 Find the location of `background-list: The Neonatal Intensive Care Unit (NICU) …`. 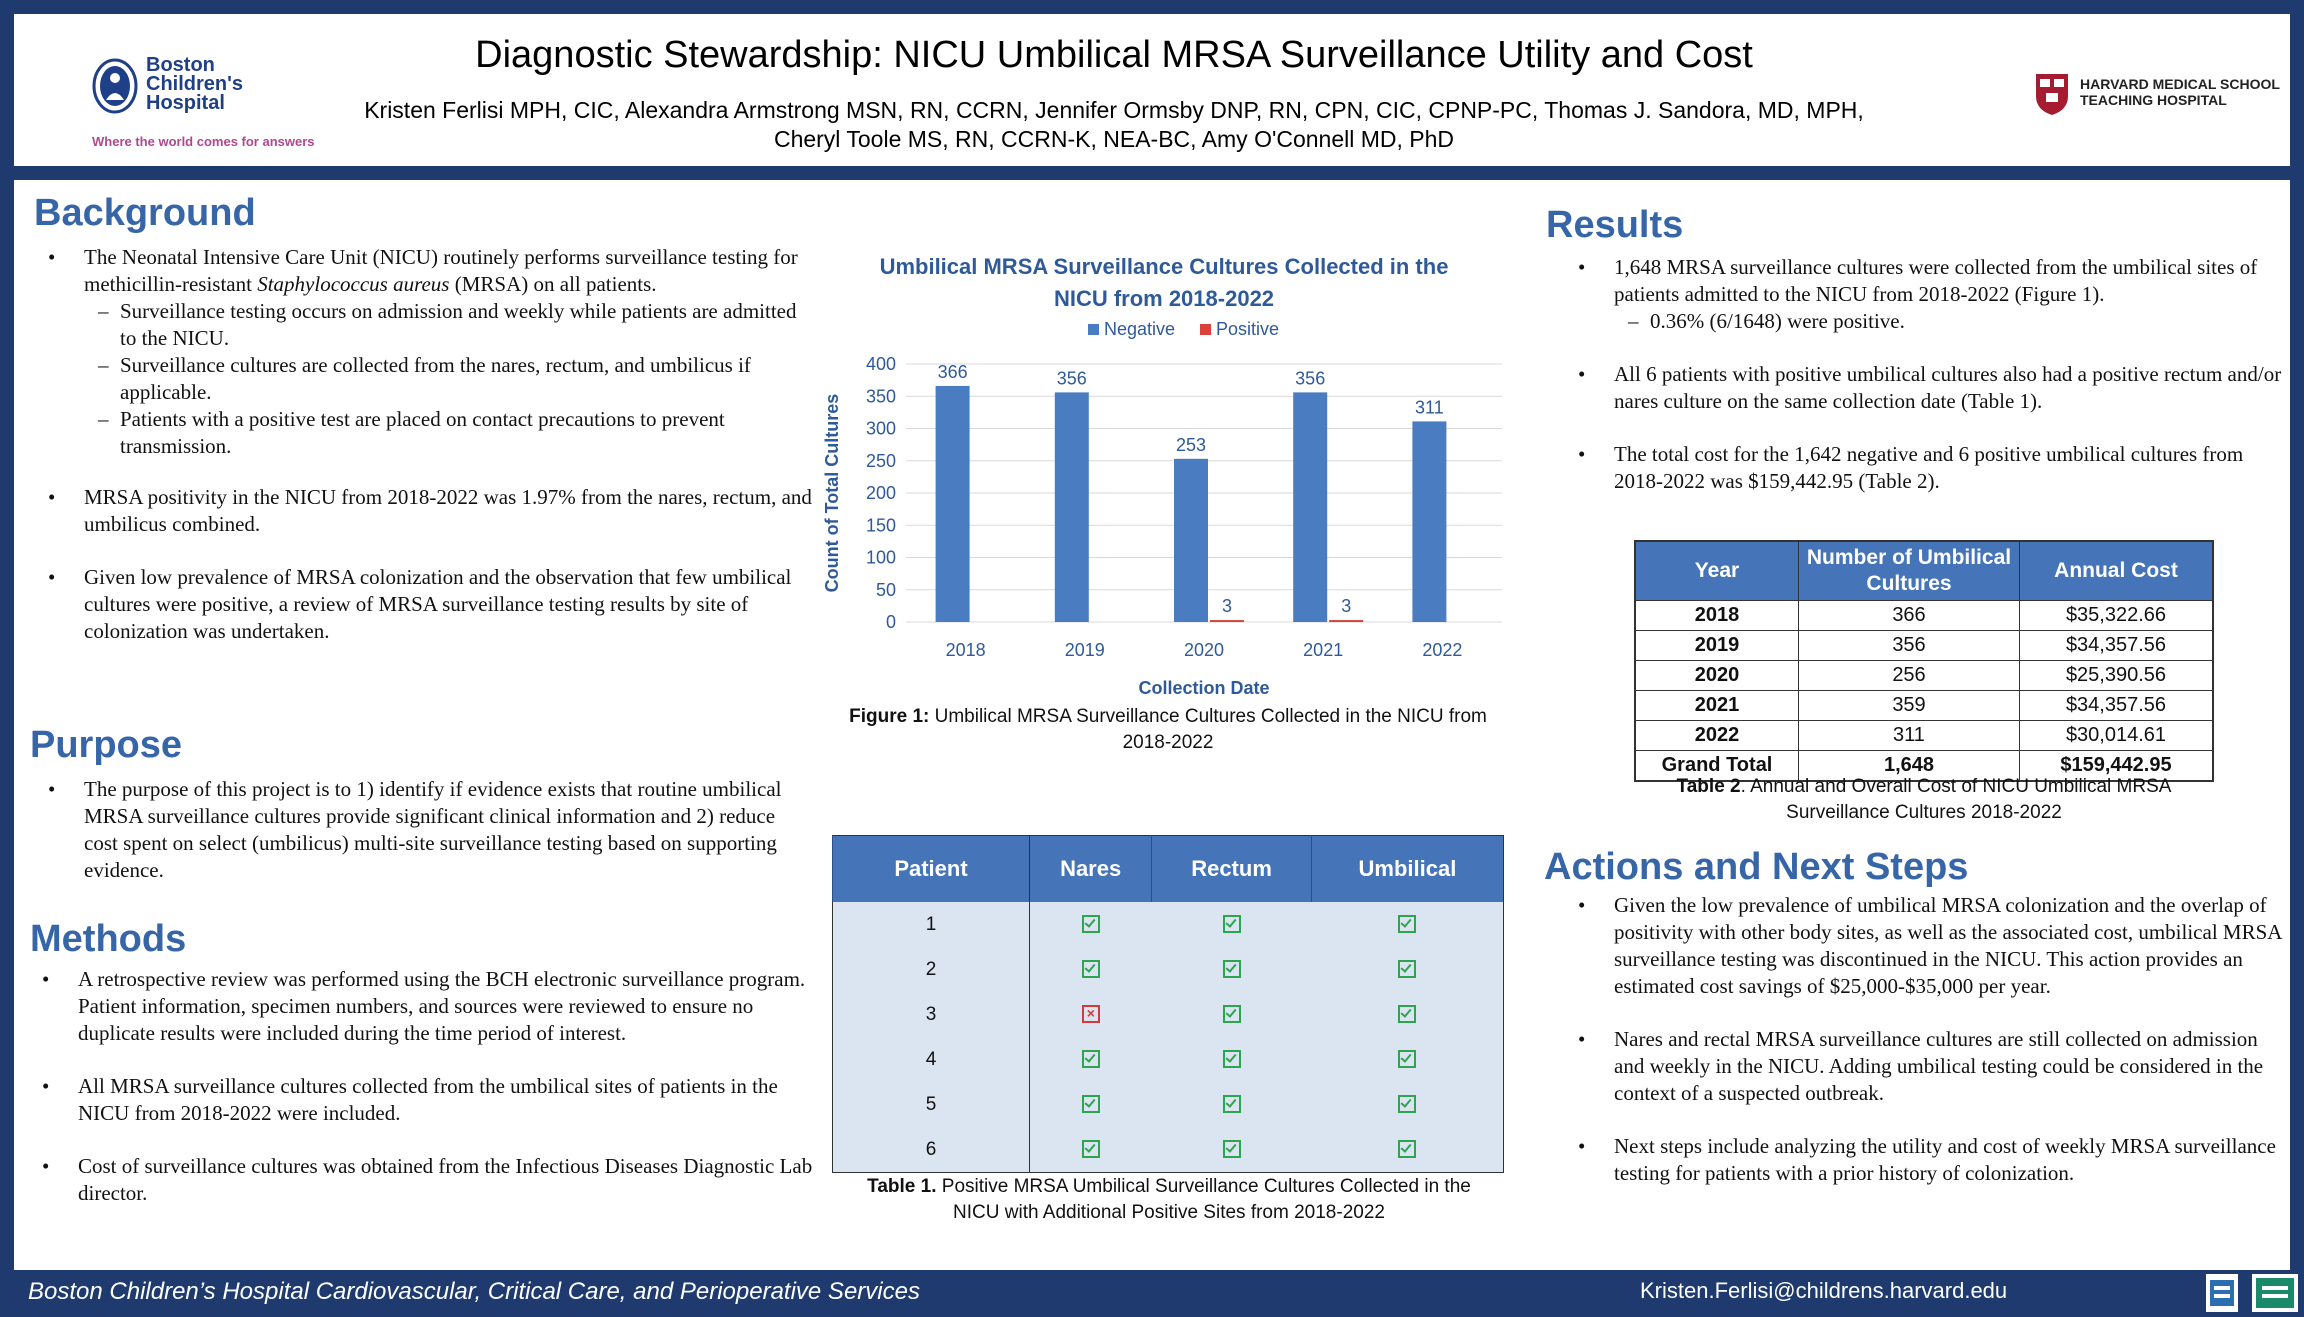

background-list: The Neonatal Intensive Care Unit (NICU) … is located at coordinates (424, 457).